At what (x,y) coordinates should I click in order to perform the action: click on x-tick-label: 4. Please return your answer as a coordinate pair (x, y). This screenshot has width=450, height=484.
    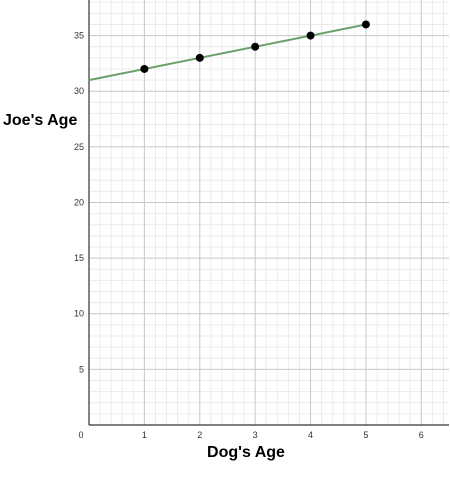
    Looking at the image, I should click on (310, 435).